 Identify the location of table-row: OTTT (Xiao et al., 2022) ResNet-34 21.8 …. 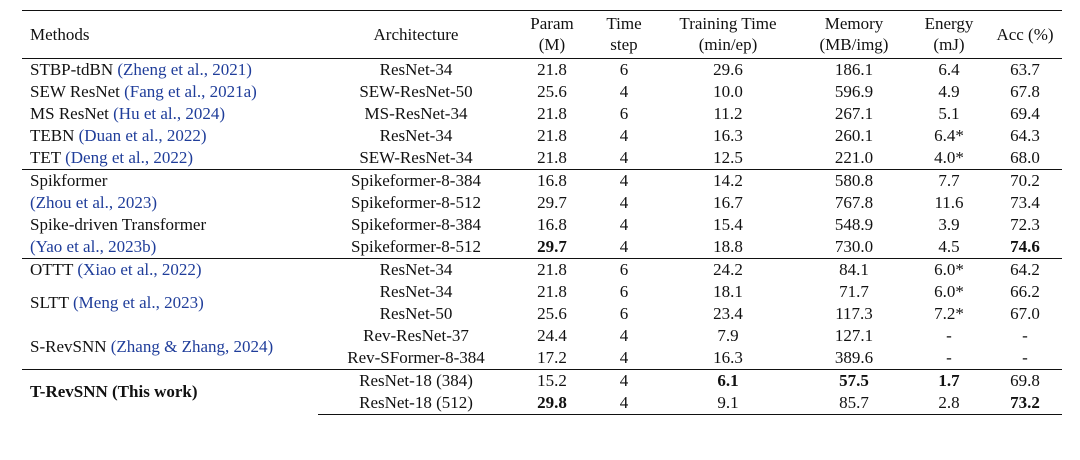
(542, 269).